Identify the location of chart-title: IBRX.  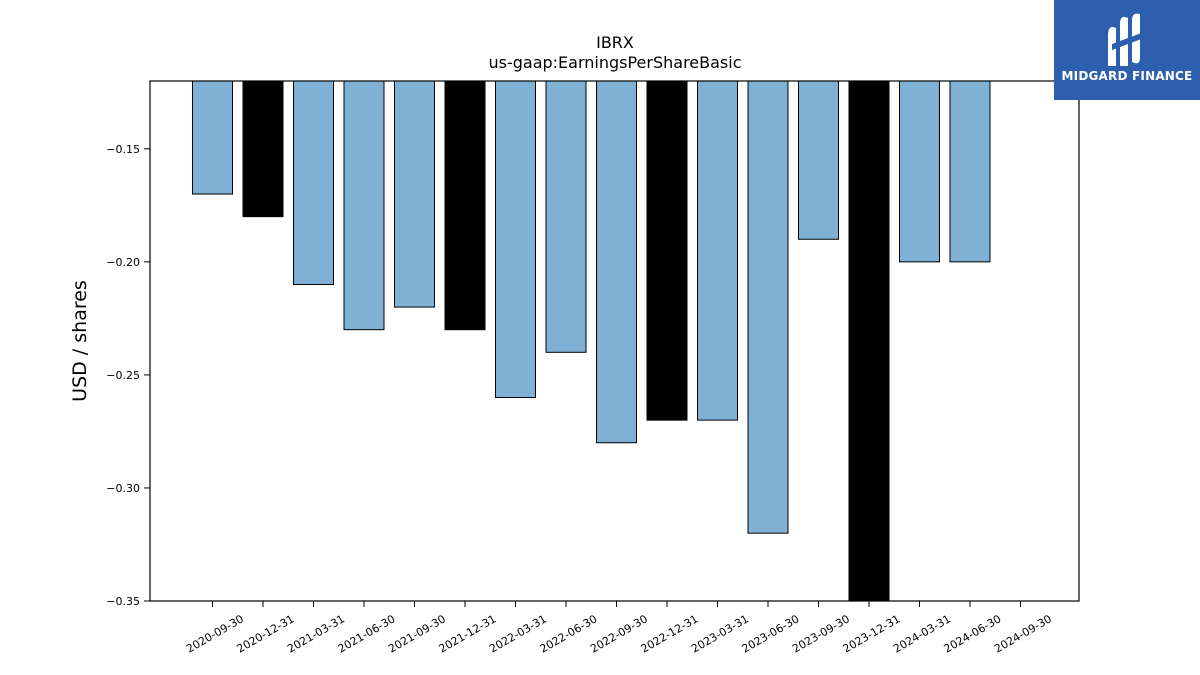
(615, 42).